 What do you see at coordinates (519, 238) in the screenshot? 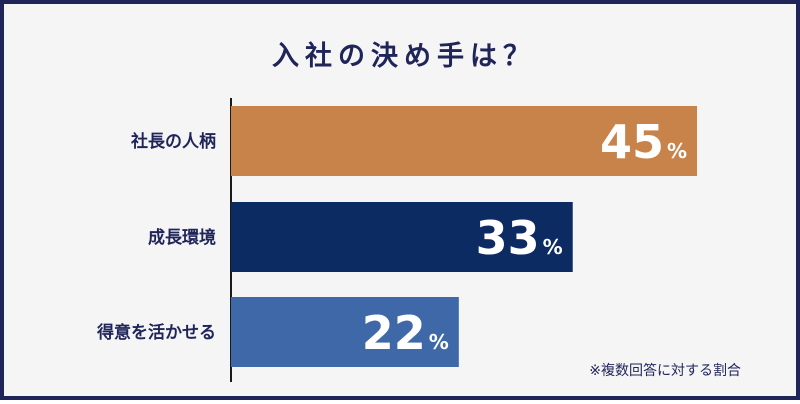
I see `value-label-2: 33%` at bounding box center [519, 238].